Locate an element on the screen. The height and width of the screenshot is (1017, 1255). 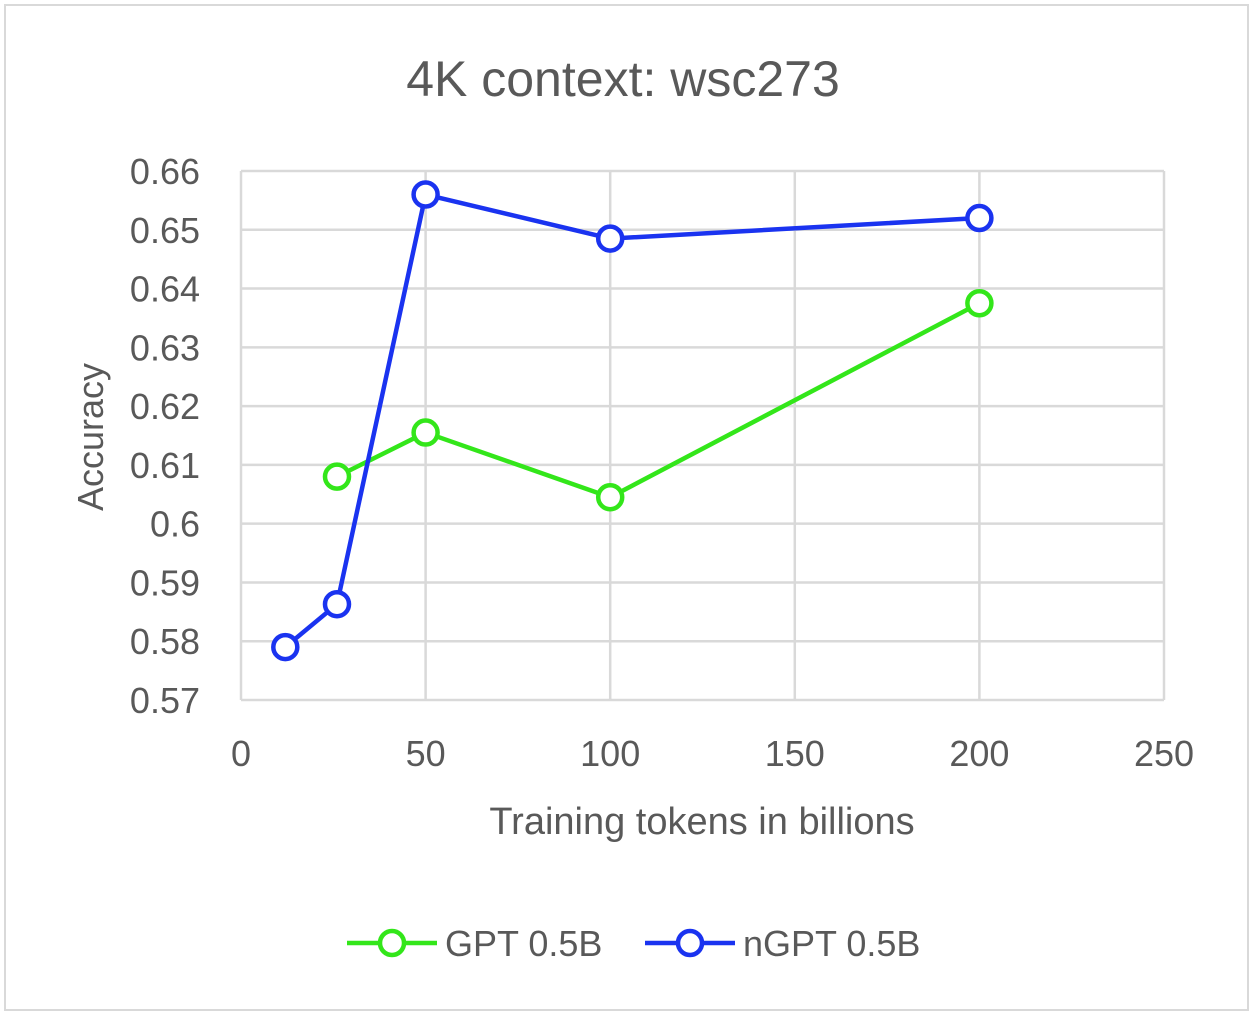
x-tick-label: 50 is located at coordinates (426, 753).